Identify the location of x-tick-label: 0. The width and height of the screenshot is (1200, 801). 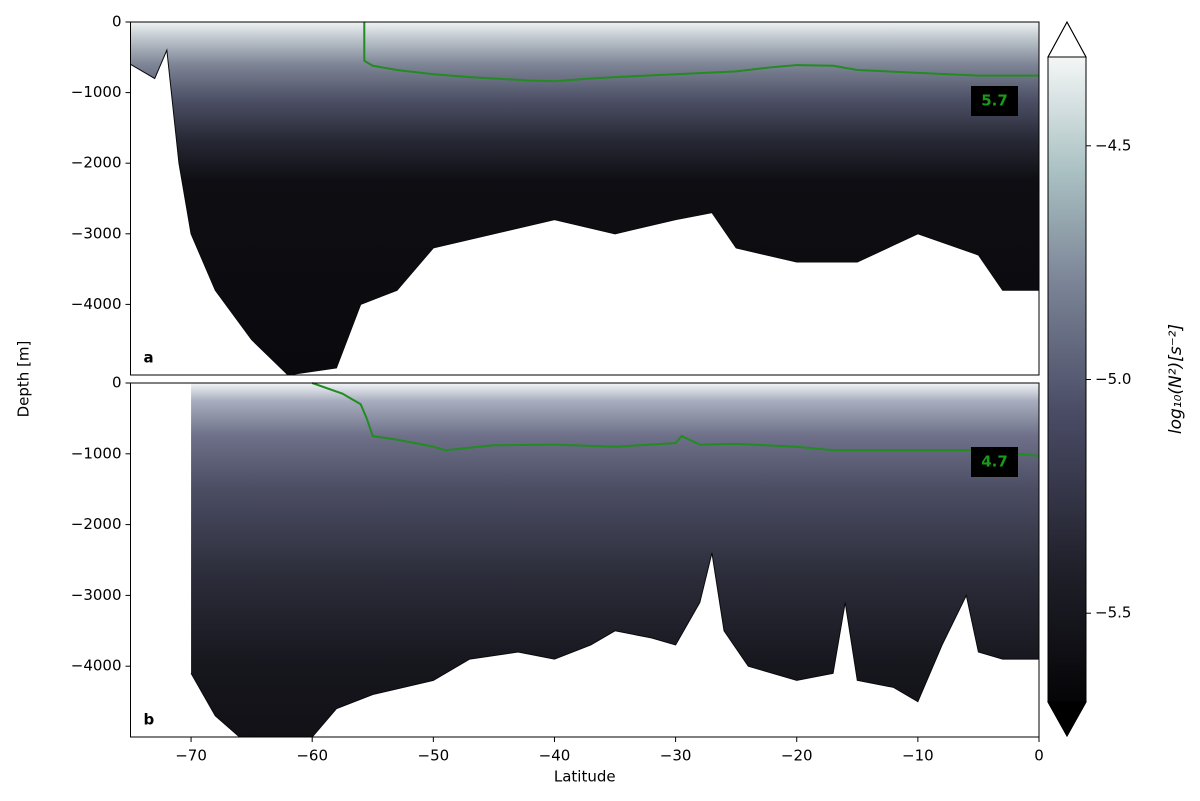
(1039, 756).